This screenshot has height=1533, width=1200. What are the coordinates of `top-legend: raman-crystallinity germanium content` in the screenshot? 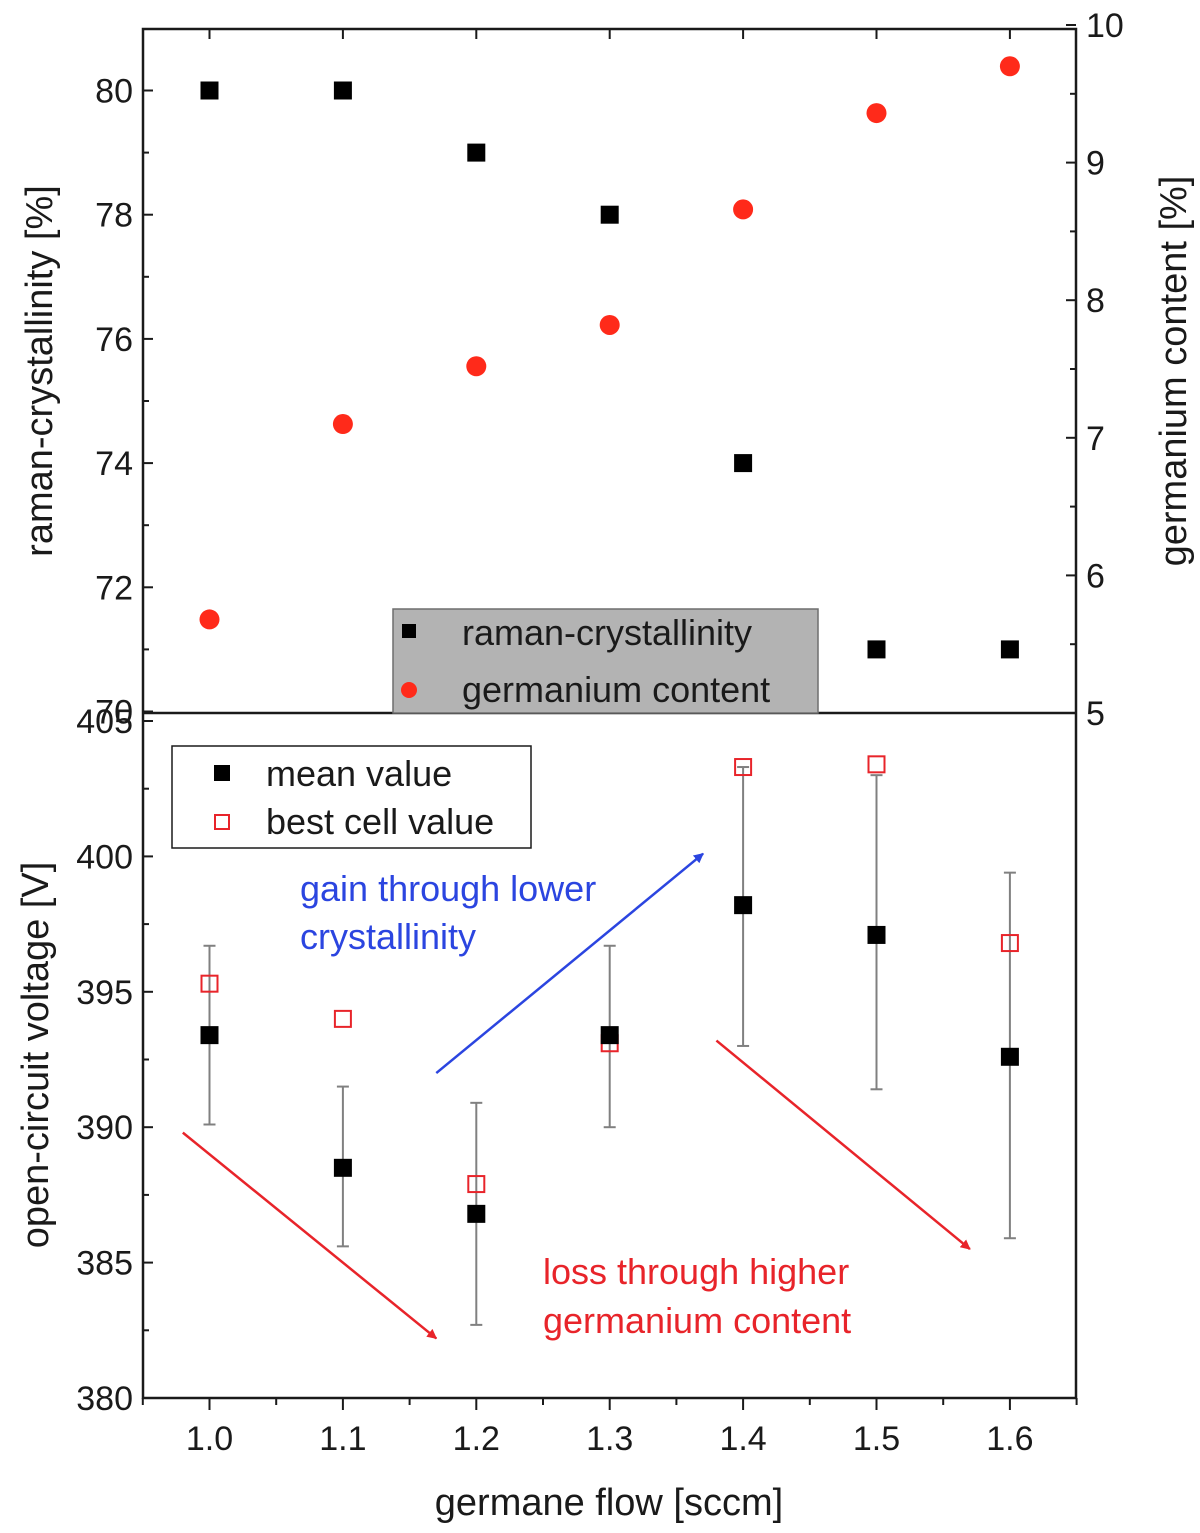 It's located at (605, 661).